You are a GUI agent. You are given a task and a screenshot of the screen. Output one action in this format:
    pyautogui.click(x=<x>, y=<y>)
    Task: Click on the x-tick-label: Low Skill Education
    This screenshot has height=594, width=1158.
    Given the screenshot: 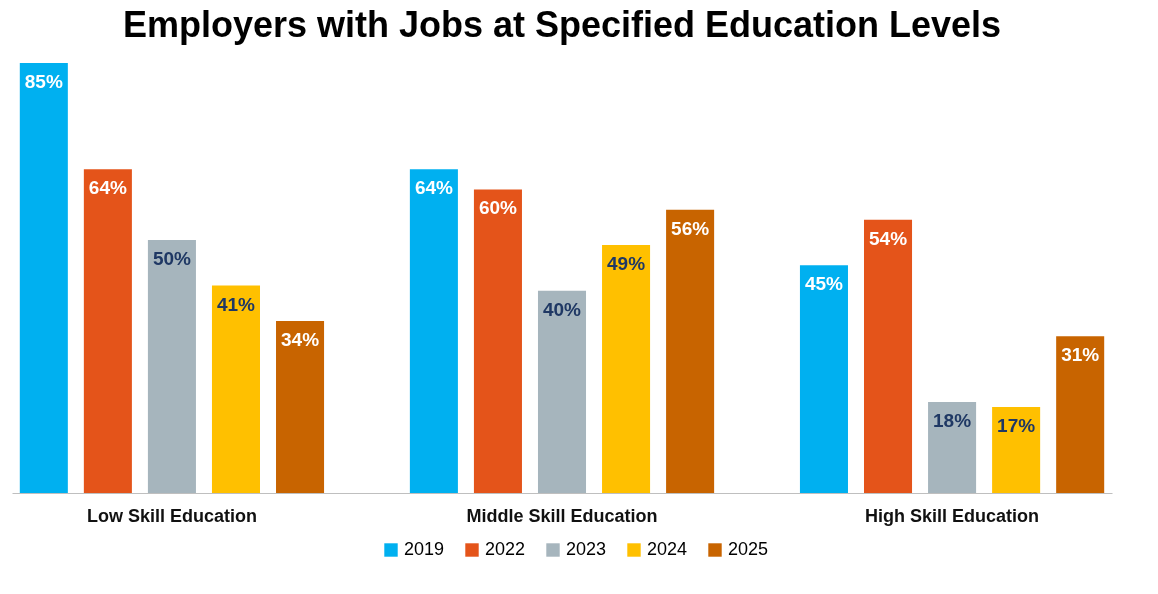 What is the action you would take?
    pyautogui.click(x=171, y=515)
    